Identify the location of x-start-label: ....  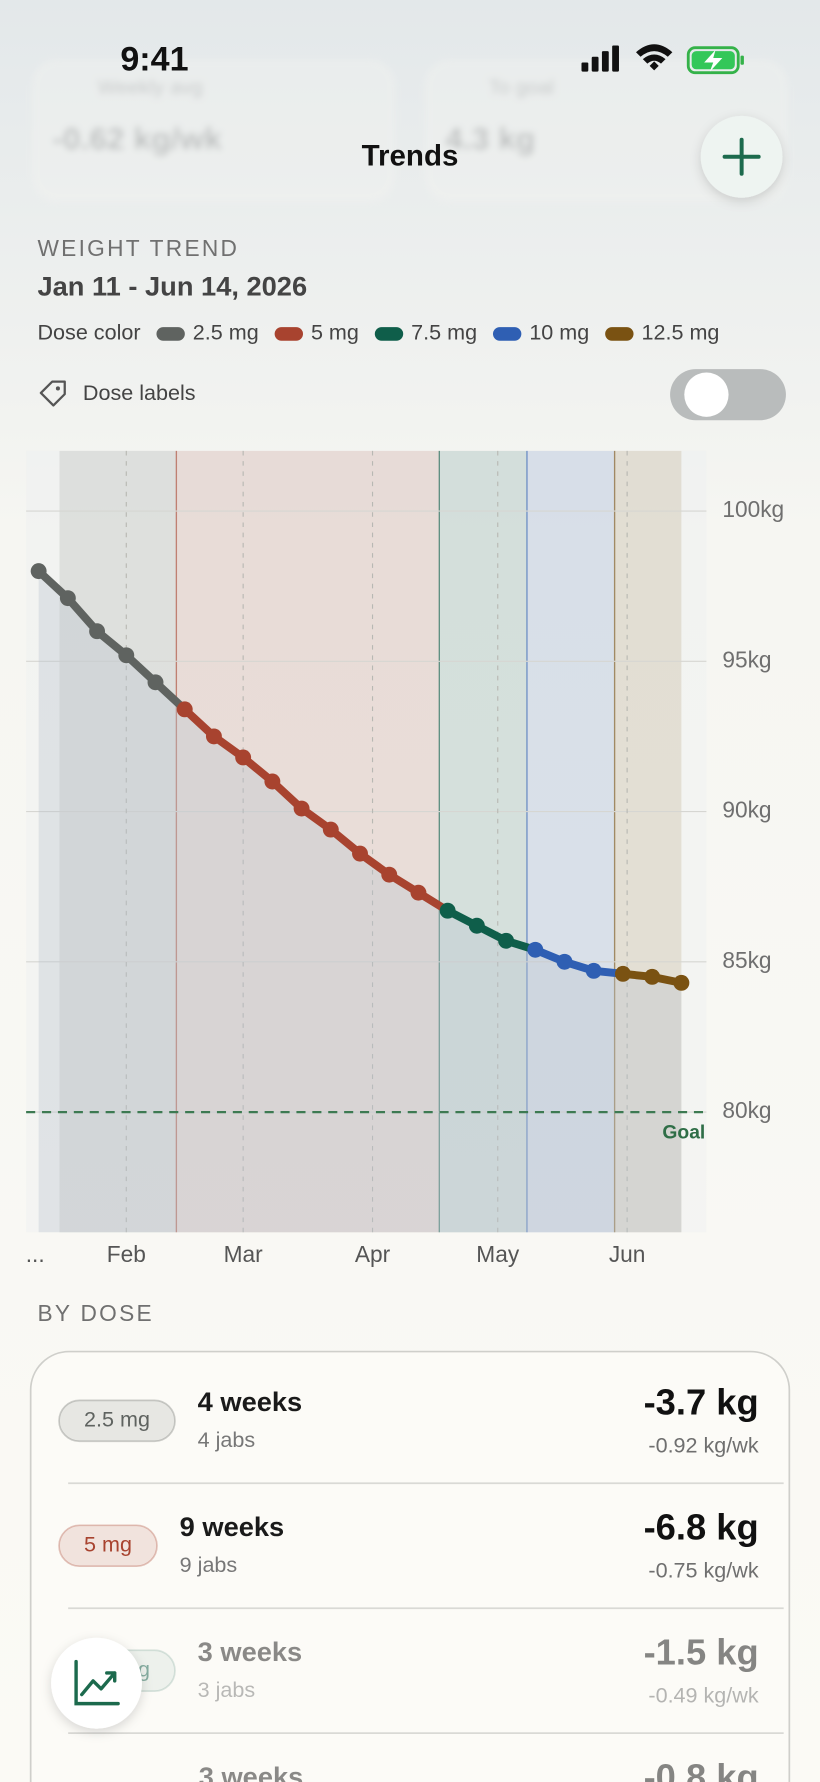
(35, 1254).